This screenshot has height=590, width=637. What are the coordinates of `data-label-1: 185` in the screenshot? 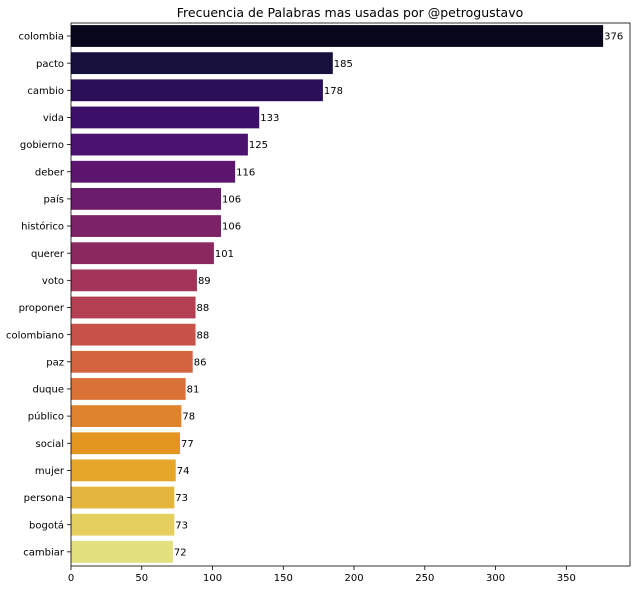 It's located at (343, 64).